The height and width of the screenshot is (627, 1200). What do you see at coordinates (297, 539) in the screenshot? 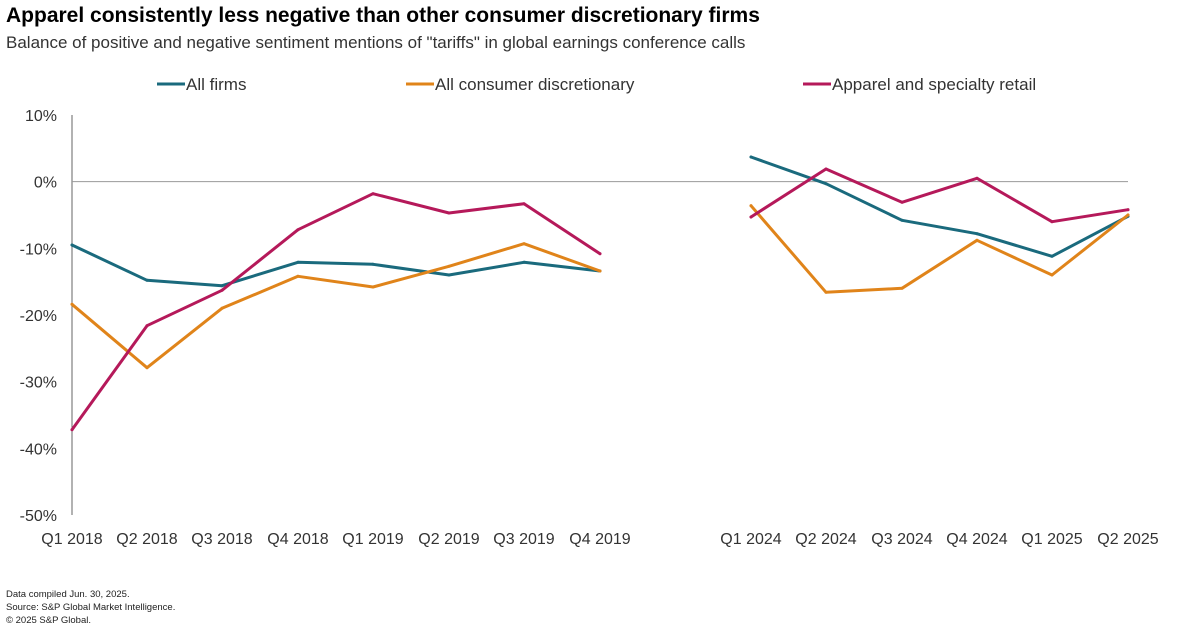
I see `x-tick-label: Q4 2018` at bounding box center [297, 539].